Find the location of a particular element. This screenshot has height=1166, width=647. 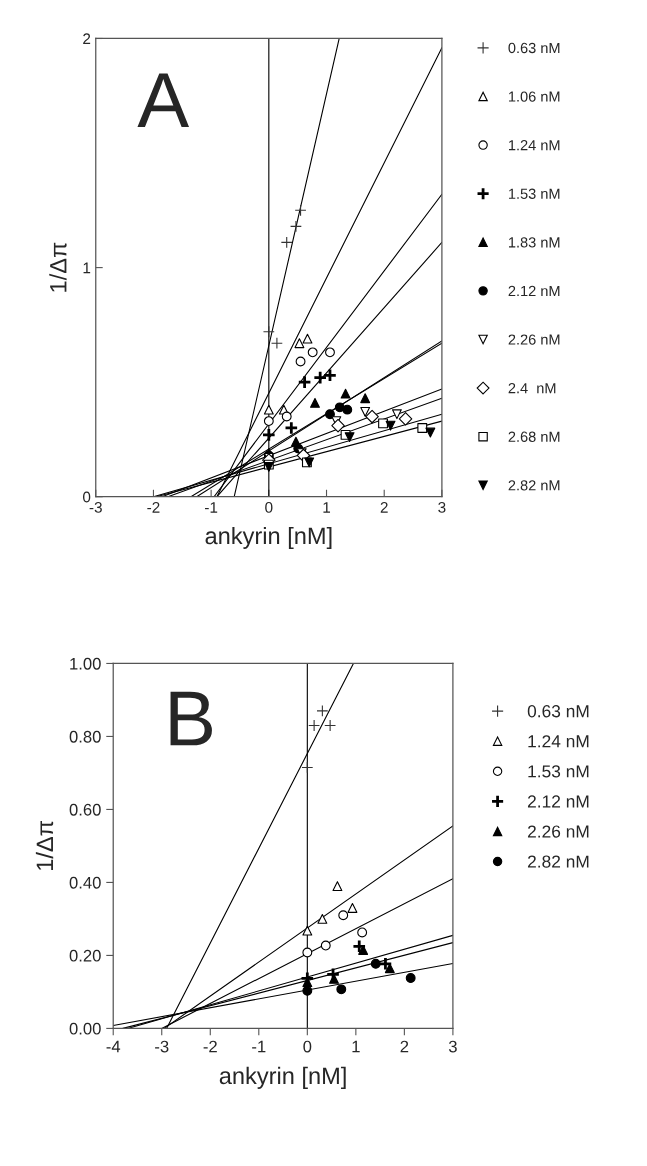

y-tick-label: 0.40 is located at coordinates (85, 882).